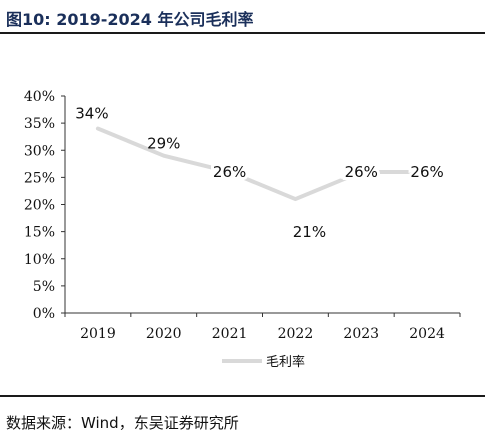  What do you see at coordinates (39, 151) in the screenshot?
I see `y-tick-label: 30%` at bounding box center [39, 151].